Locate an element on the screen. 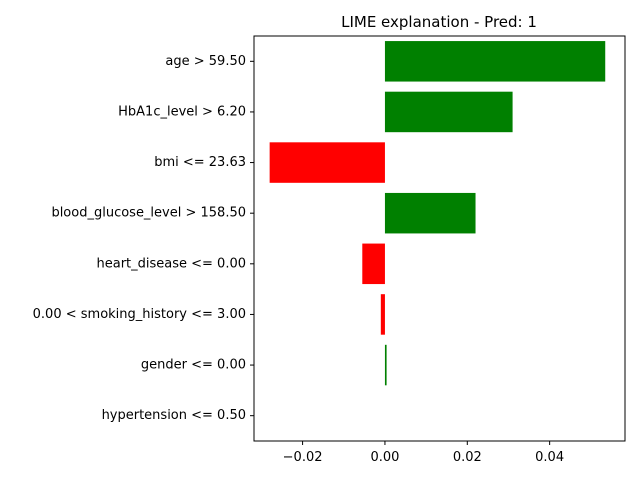 The width and height of the screenshot is (640, 480). y-tick-label: bmi <= 23.63 is located at coordinates (200, 162).